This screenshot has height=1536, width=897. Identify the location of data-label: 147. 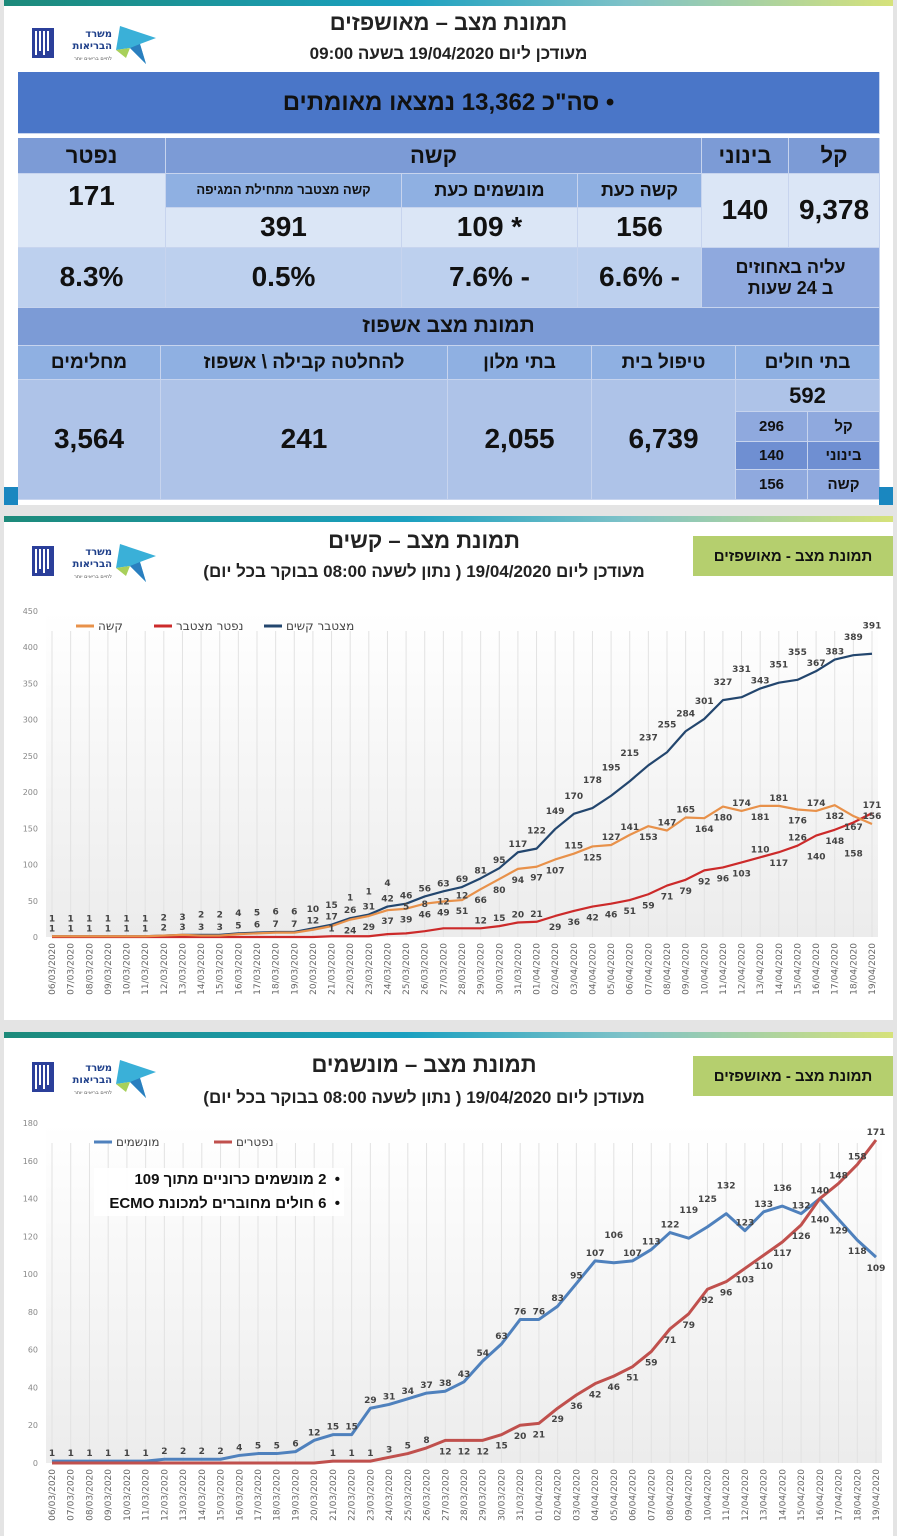
(667, 824).